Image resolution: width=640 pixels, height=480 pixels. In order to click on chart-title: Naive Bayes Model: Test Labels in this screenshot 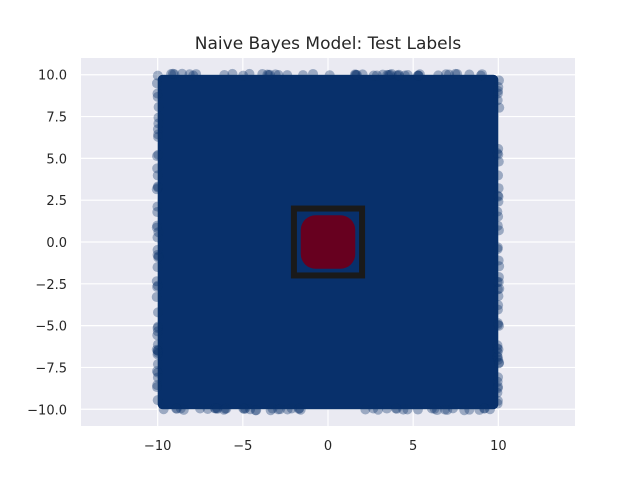, I will do `click(328, 44)`.